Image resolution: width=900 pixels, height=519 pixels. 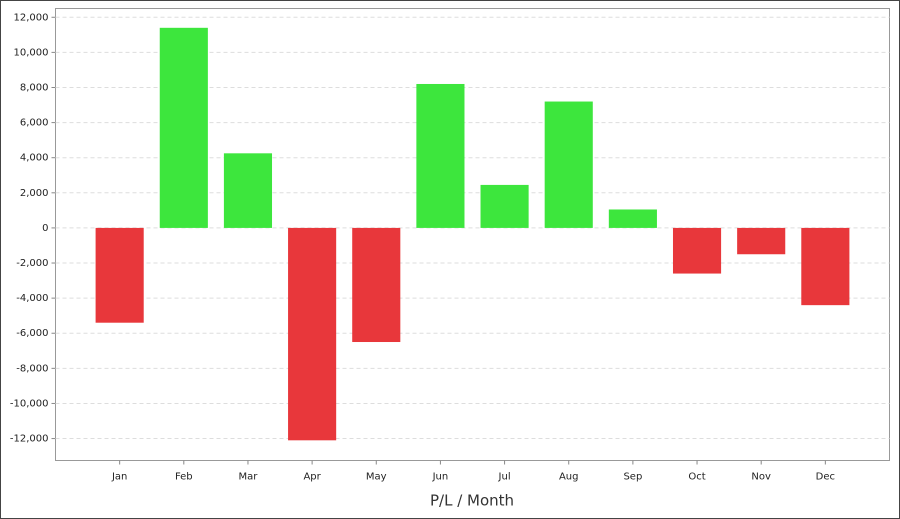 What do you see at coordinates (825, 477) in the screenshot?
I see `x-tick-label: Dec` at bounding box center [825, 477].